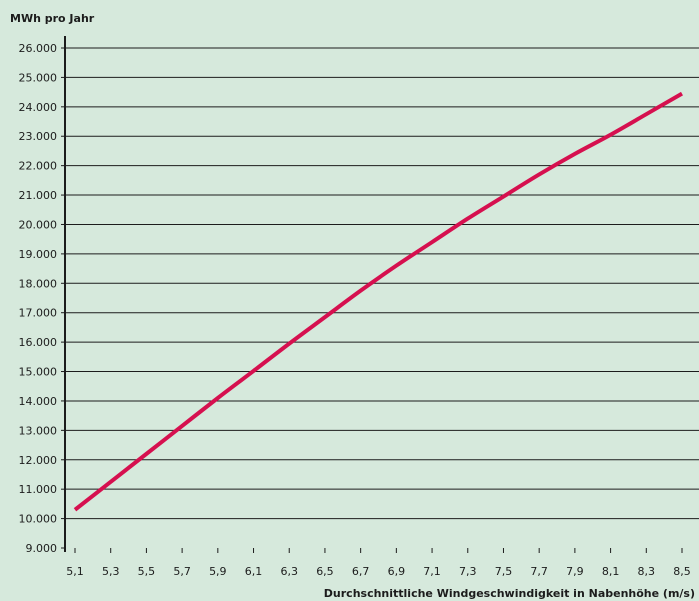 The height and width of the screenshot is (601, 699). I want to click on y-axis-label: MWh pro Jahr, so click(52, 18).